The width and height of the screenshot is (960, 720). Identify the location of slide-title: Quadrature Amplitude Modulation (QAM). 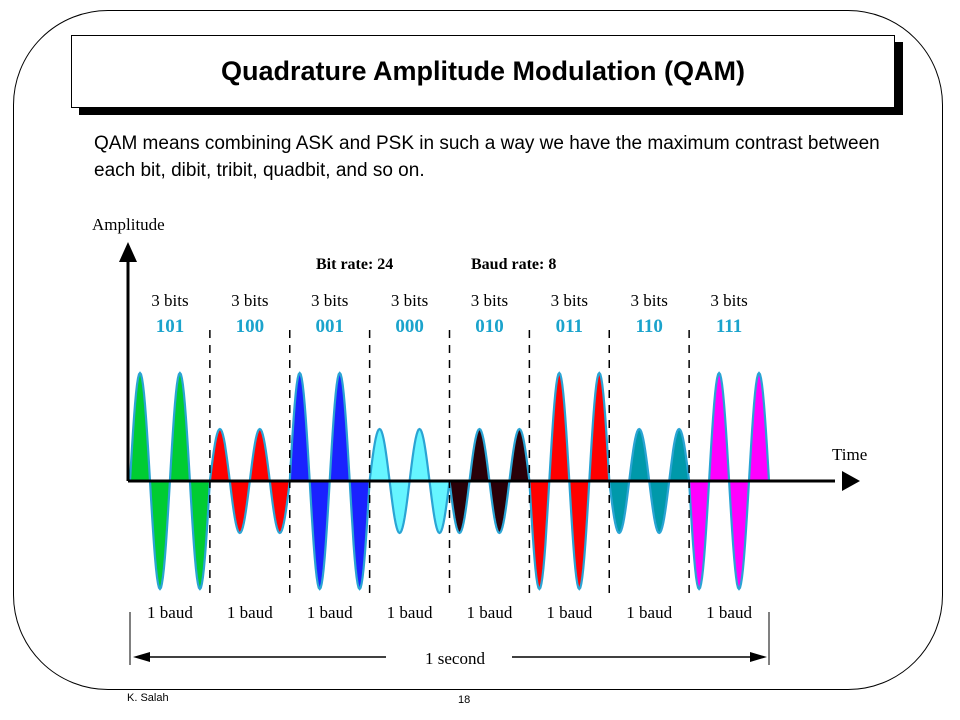
(483, 71).